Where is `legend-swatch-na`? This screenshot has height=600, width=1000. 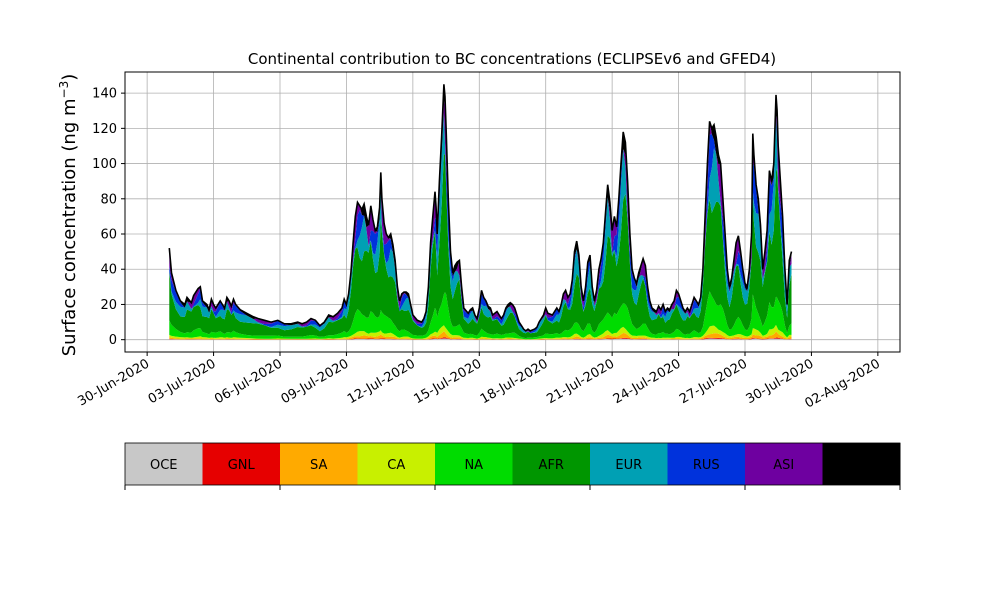
legend-swatch-na is located at coordinates (474, 464).